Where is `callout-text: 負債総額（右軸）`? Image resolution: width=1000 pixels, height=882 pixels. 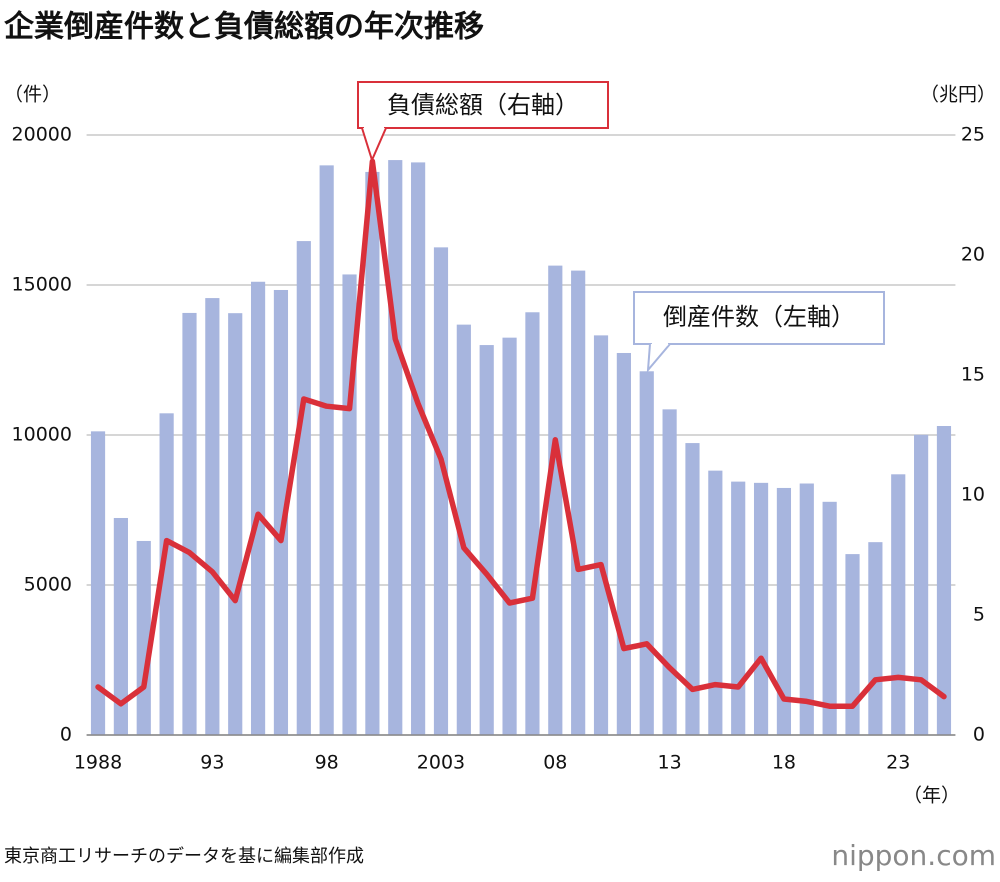
callout-text: 負債総額（右軸） is located at coordinates (483, 105).